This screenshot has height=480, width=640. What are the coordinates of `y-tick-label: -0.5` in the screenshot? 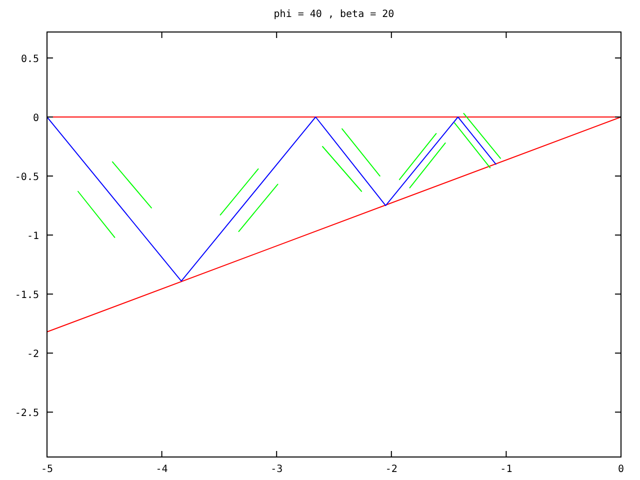 It's located at (26, 178).